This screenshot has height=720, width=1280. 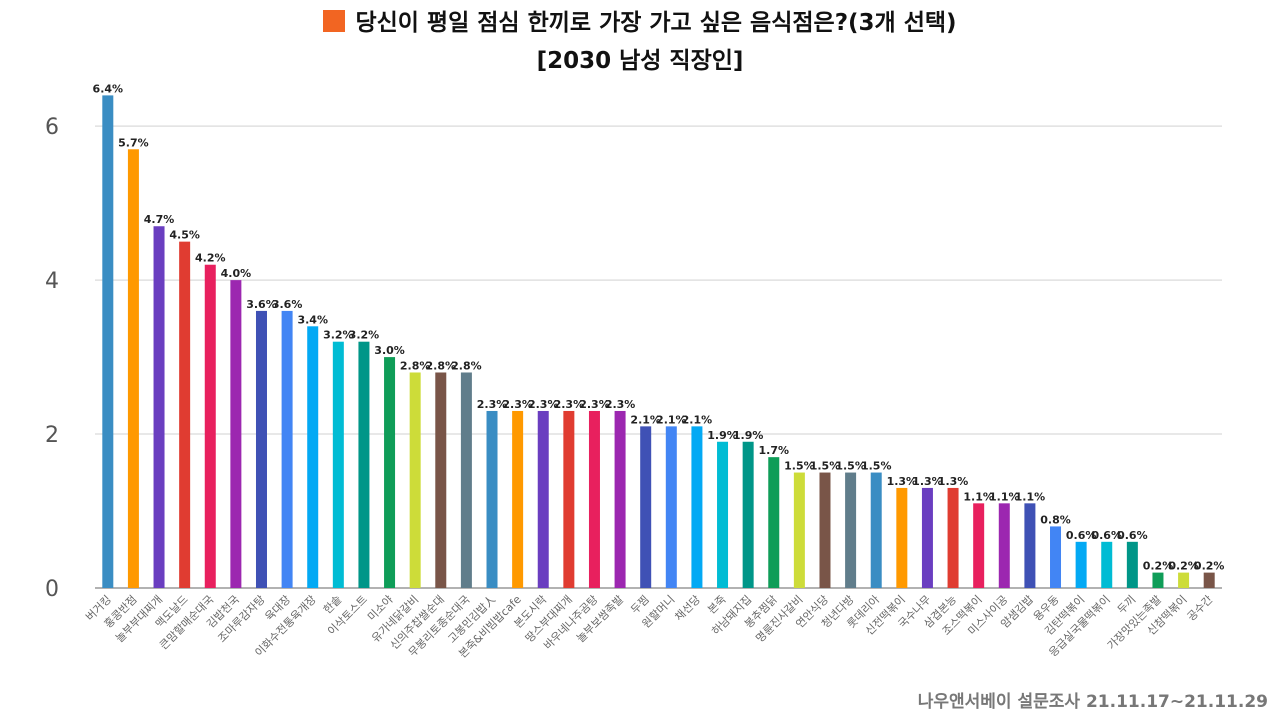 I want to click on x-tick-label: 채선당, so click(x=687, y=608).